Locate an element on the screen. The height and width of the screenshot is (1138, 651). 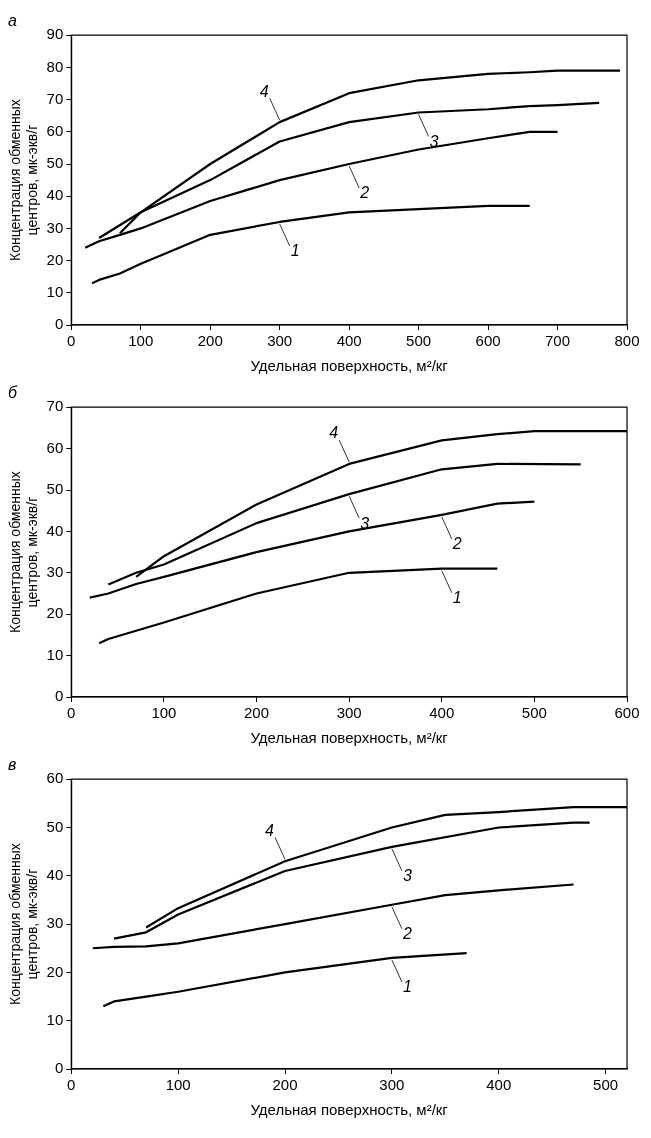
y-tick-label: 80 is located at coordinates (55, 66).